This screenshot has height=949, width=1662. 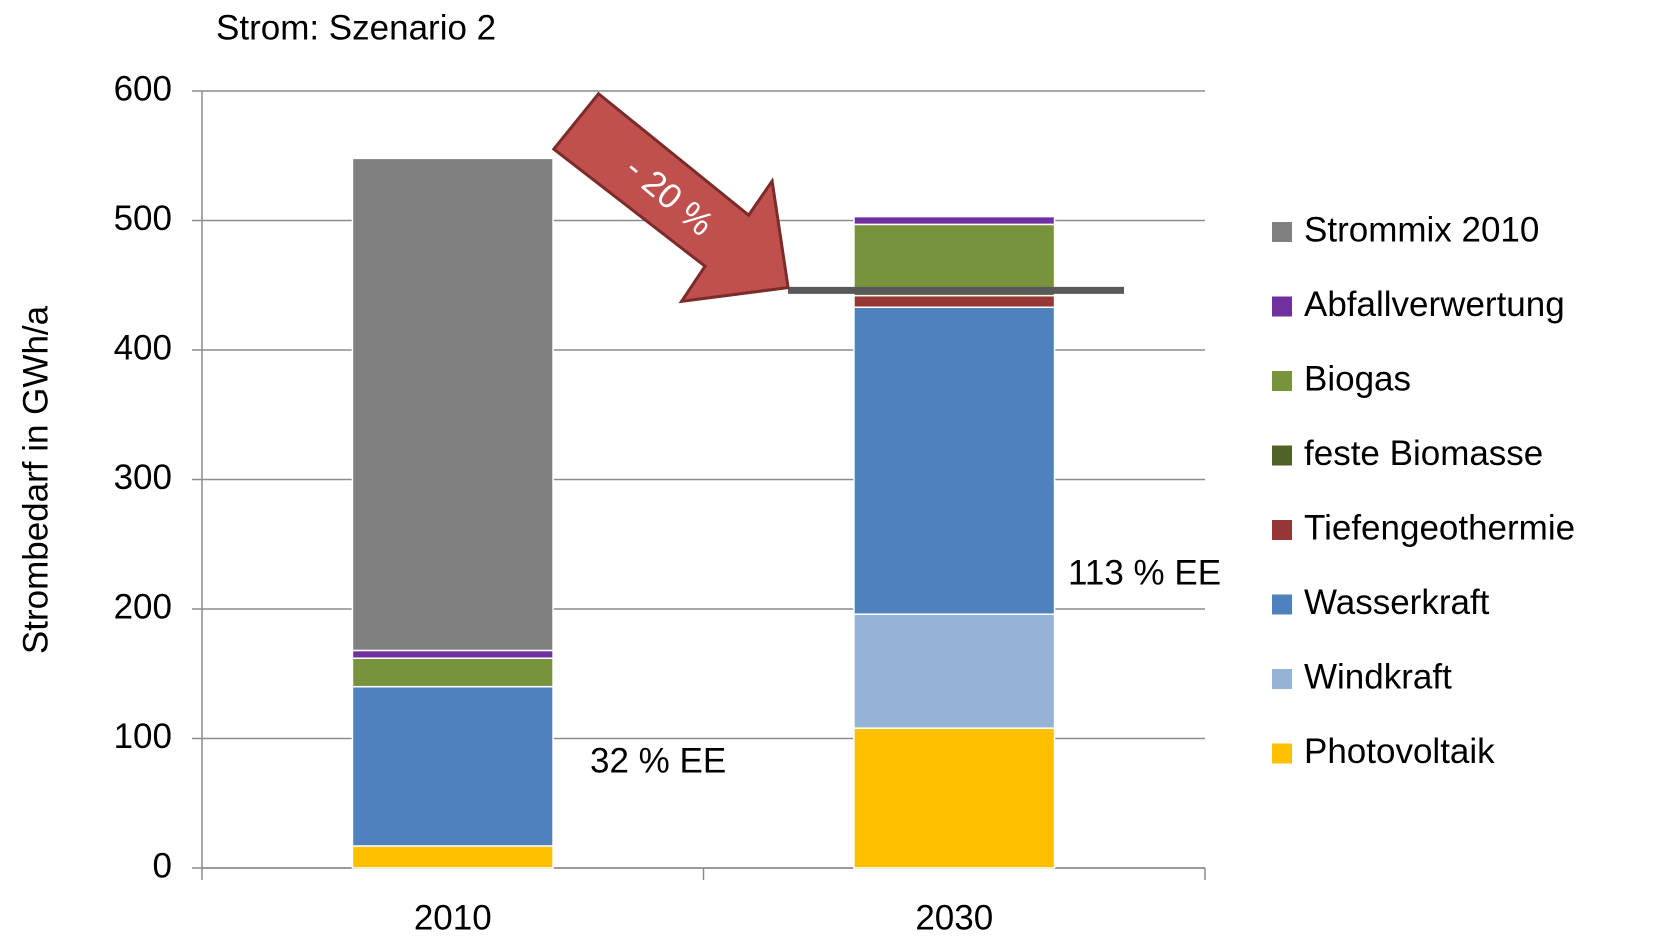 I want to click on legend-label: Windkraft, so click(x=1378, y=676).